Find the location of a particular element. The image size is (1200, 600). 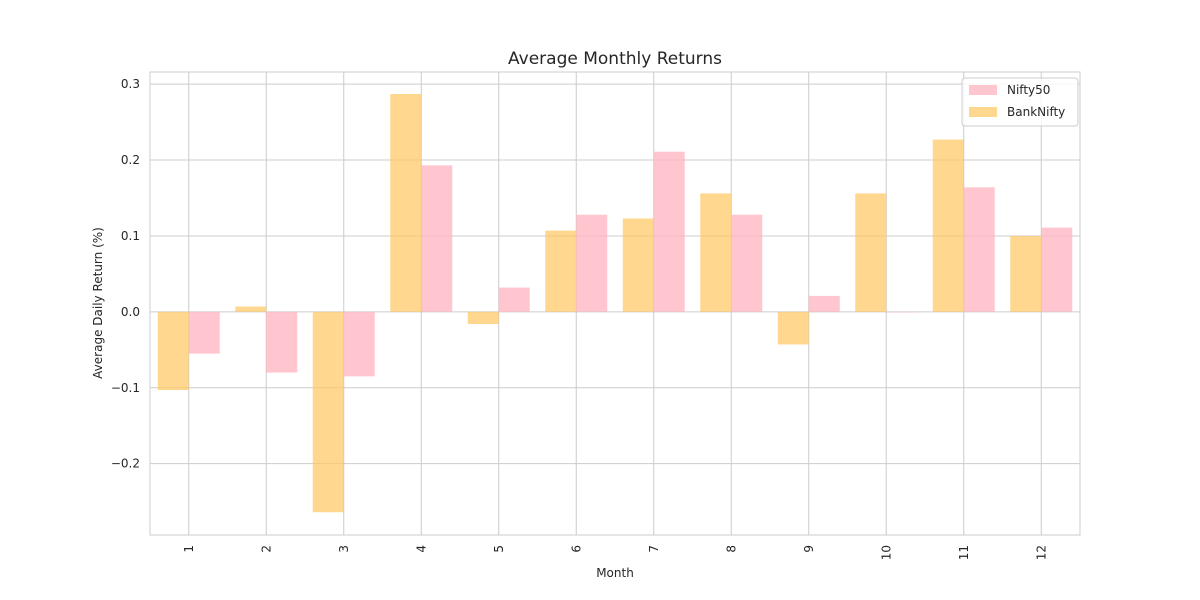

x-tick-label: 2 is located at coordinates (266, 549).